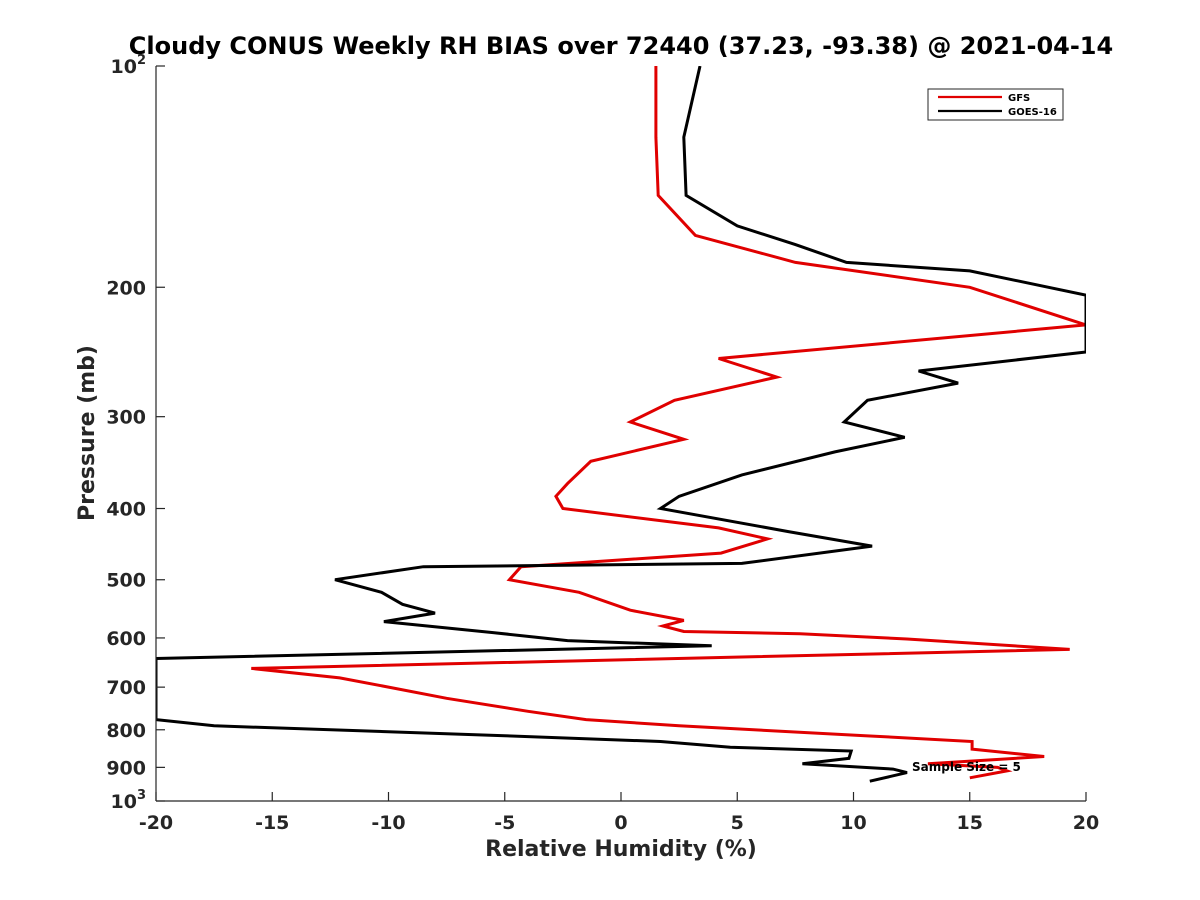 The height and width of the screenshot is (900, 1200). What do you see at coordinates (129, 800) in the screenshot?
I see `y-tick-label: 10³` at bounding box center [129, 800].